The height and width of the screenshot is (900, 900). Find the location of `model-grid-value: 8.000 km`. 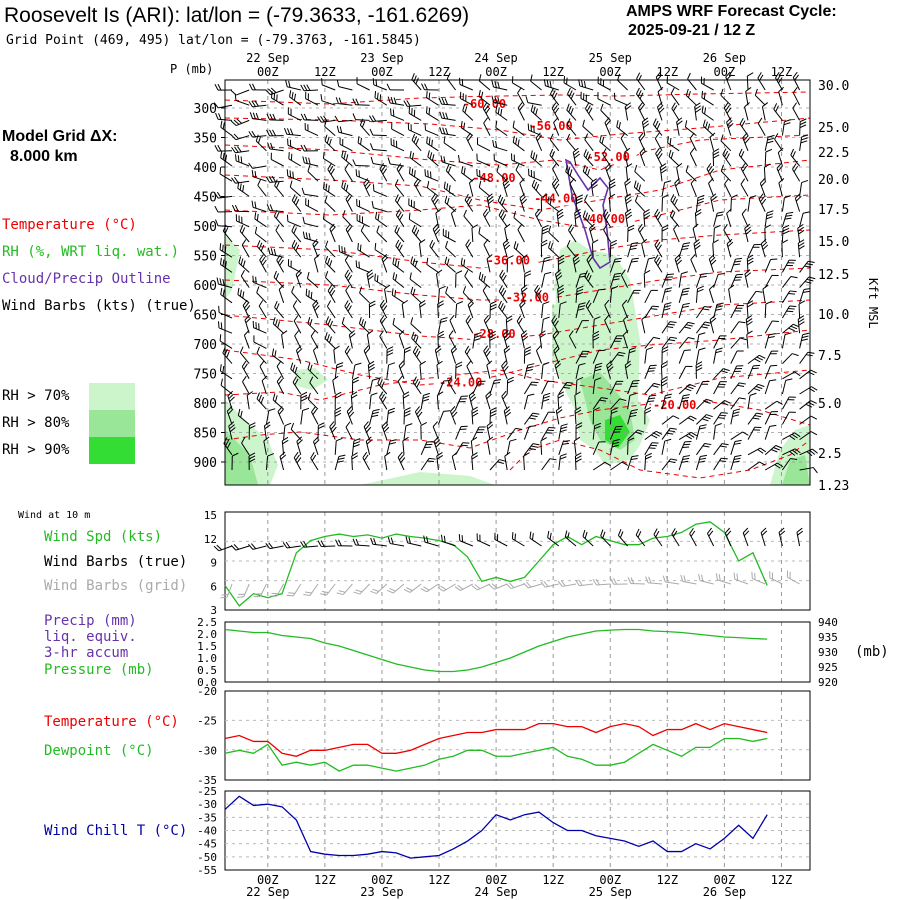

model-grid-value: 8.000 km is located at coordinates (44, 156).